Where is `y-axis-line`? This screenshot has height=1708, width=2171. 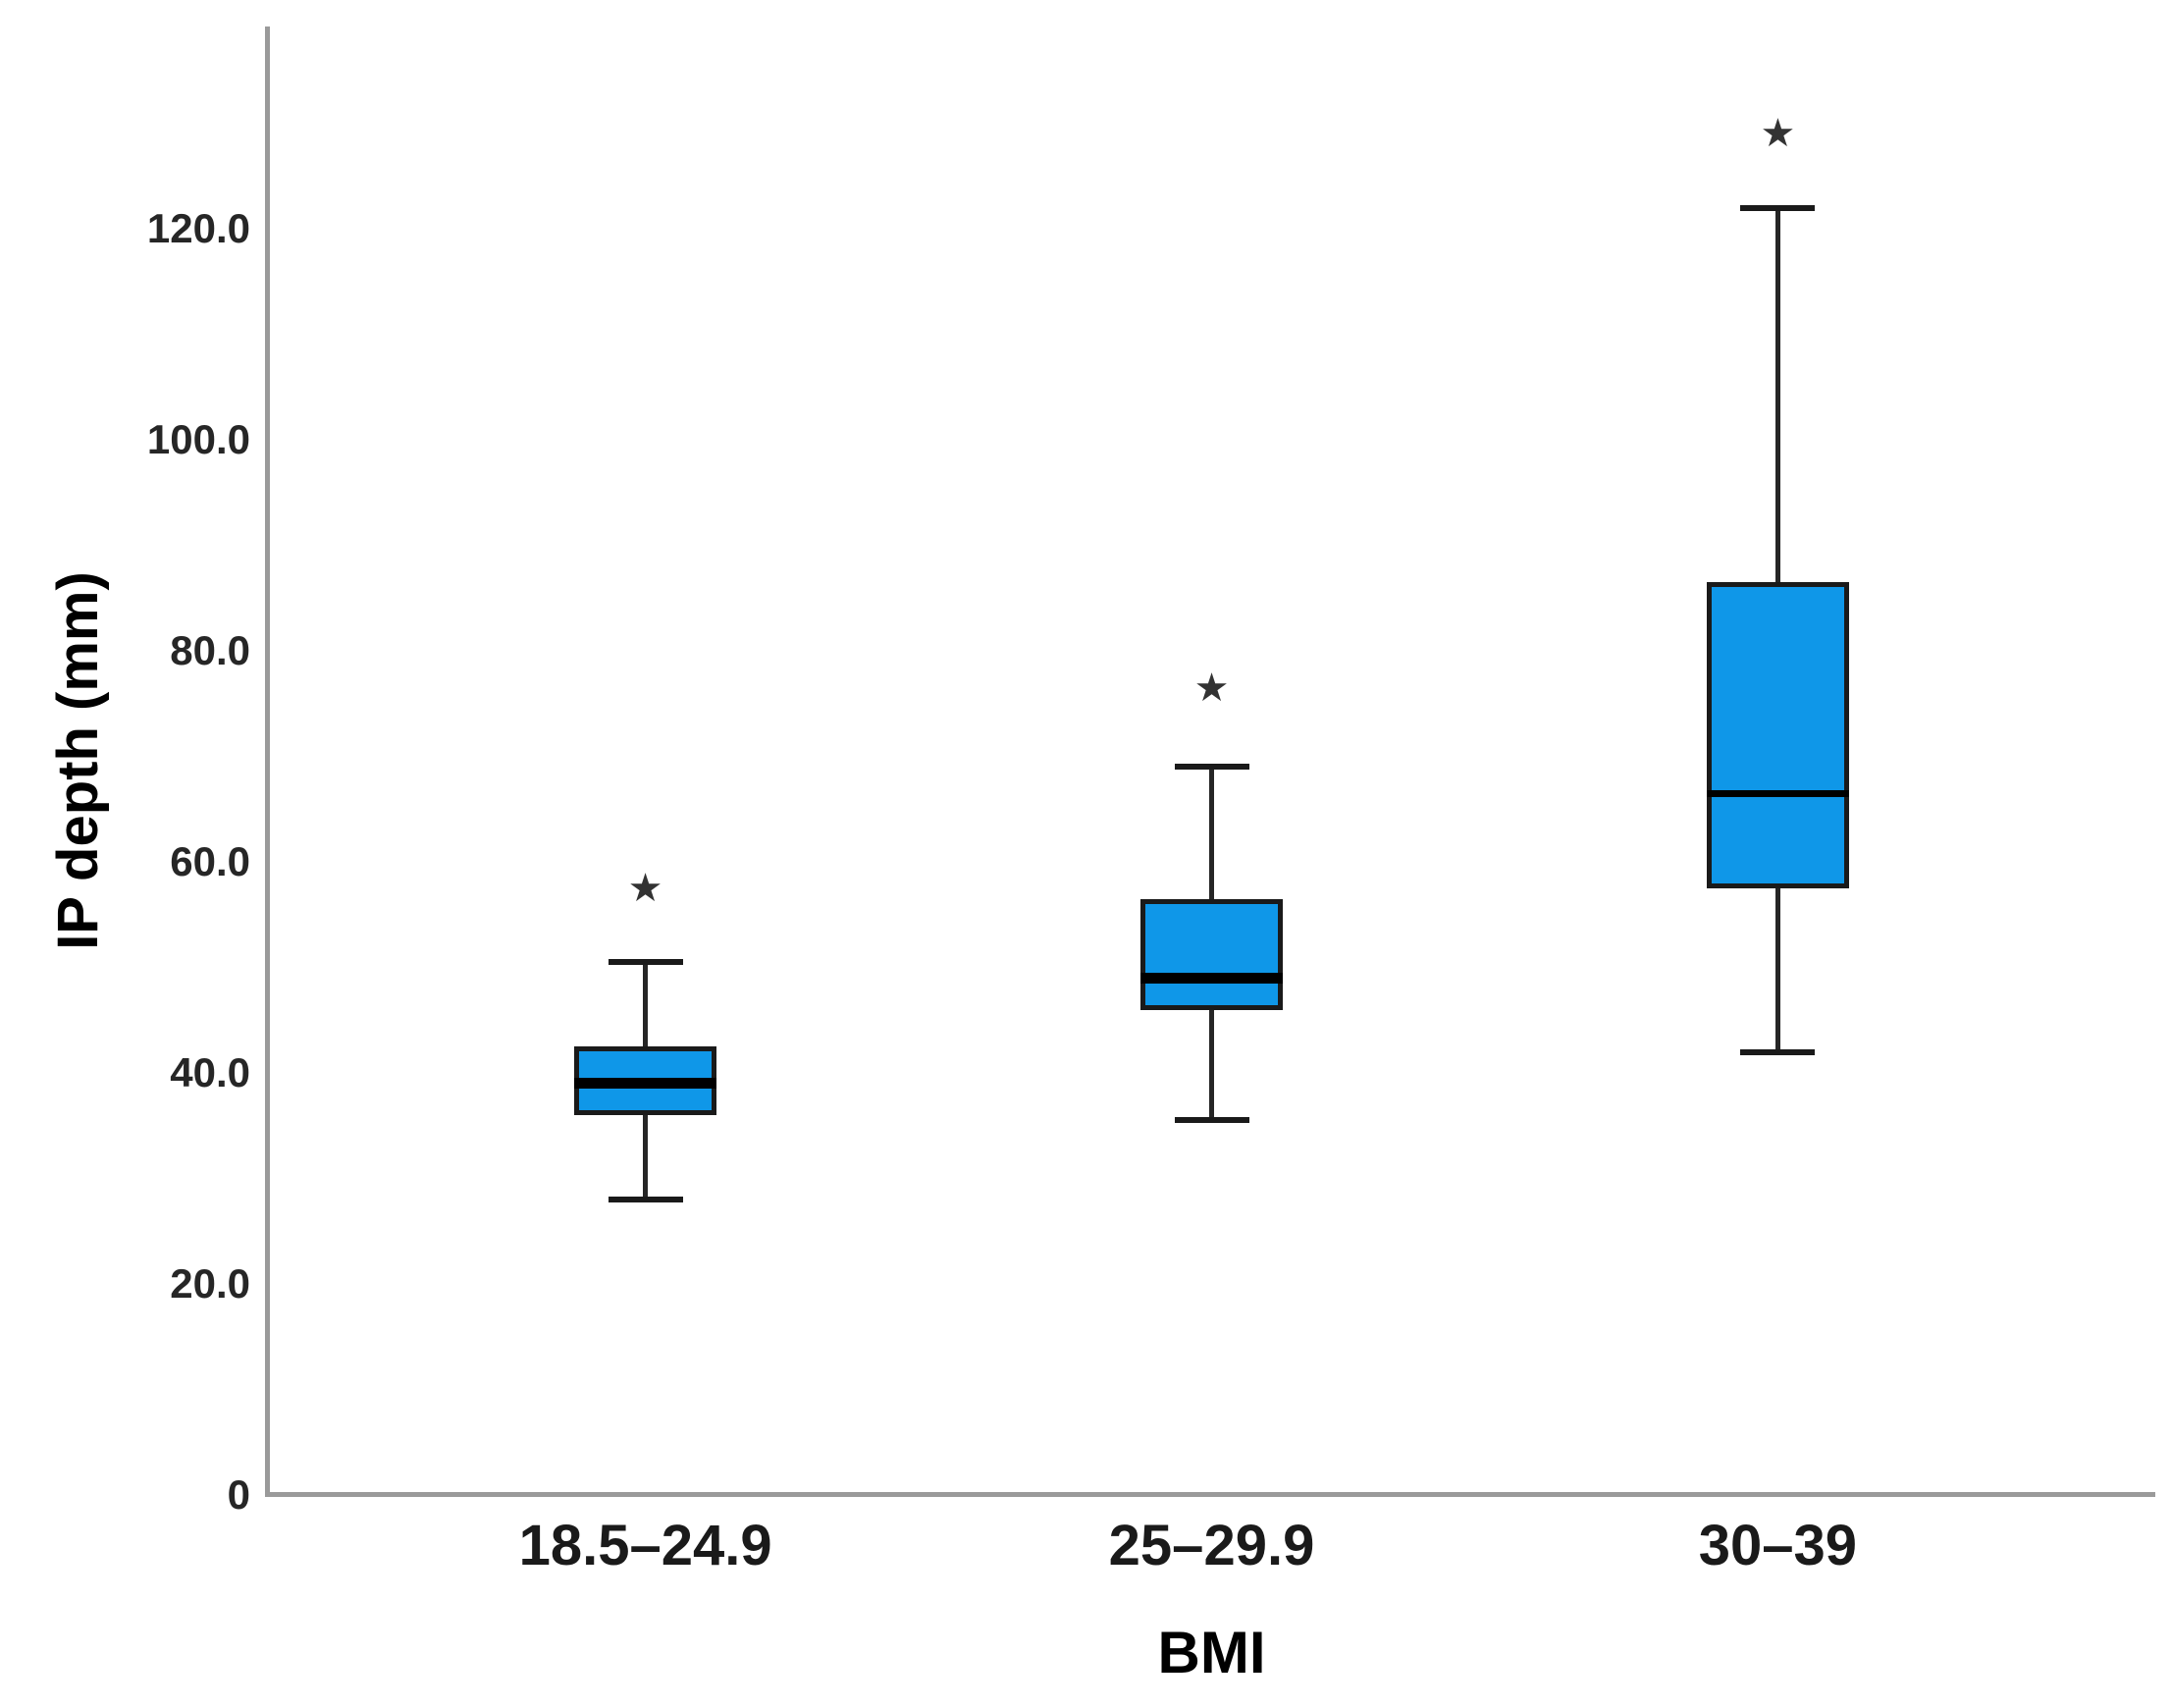 y-axis-line is located at coordinates (267, 761).